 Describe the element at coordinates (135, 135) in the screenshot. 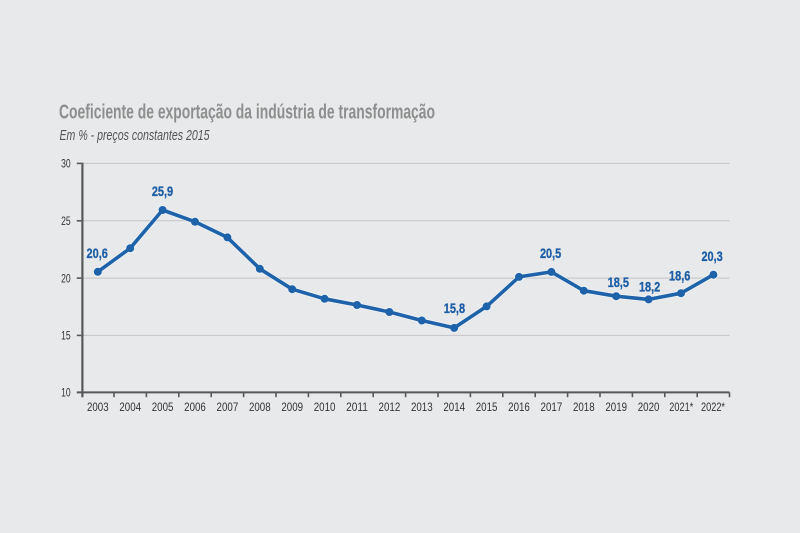

I see `svg-text: Em % - preços constantes 2015` at that location.